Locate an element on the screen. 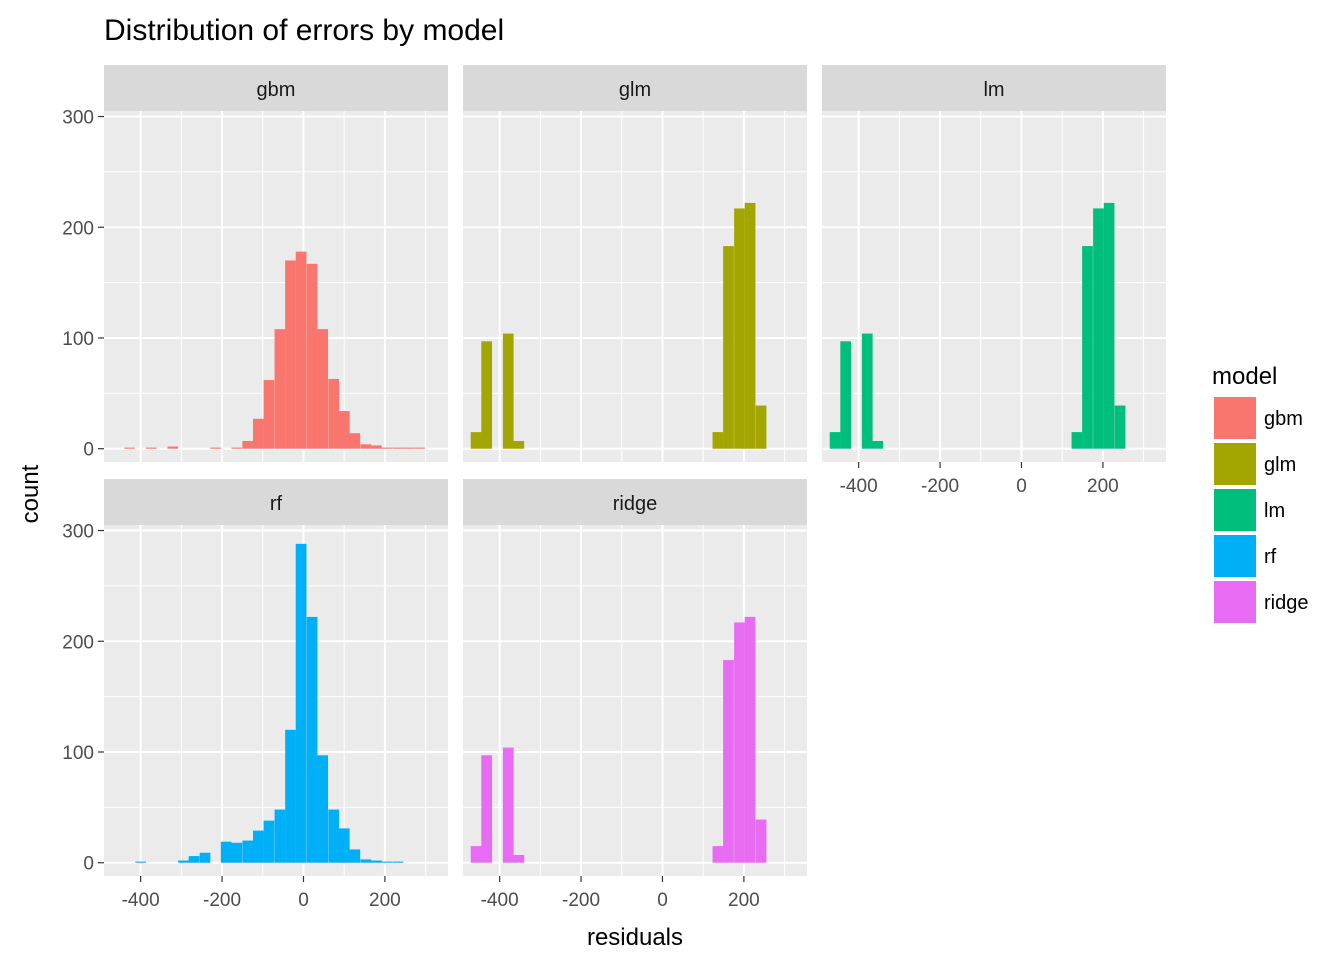 The height and width of the screenshot is (960, 1344). strip-glm is located at coordinates (635, 88).